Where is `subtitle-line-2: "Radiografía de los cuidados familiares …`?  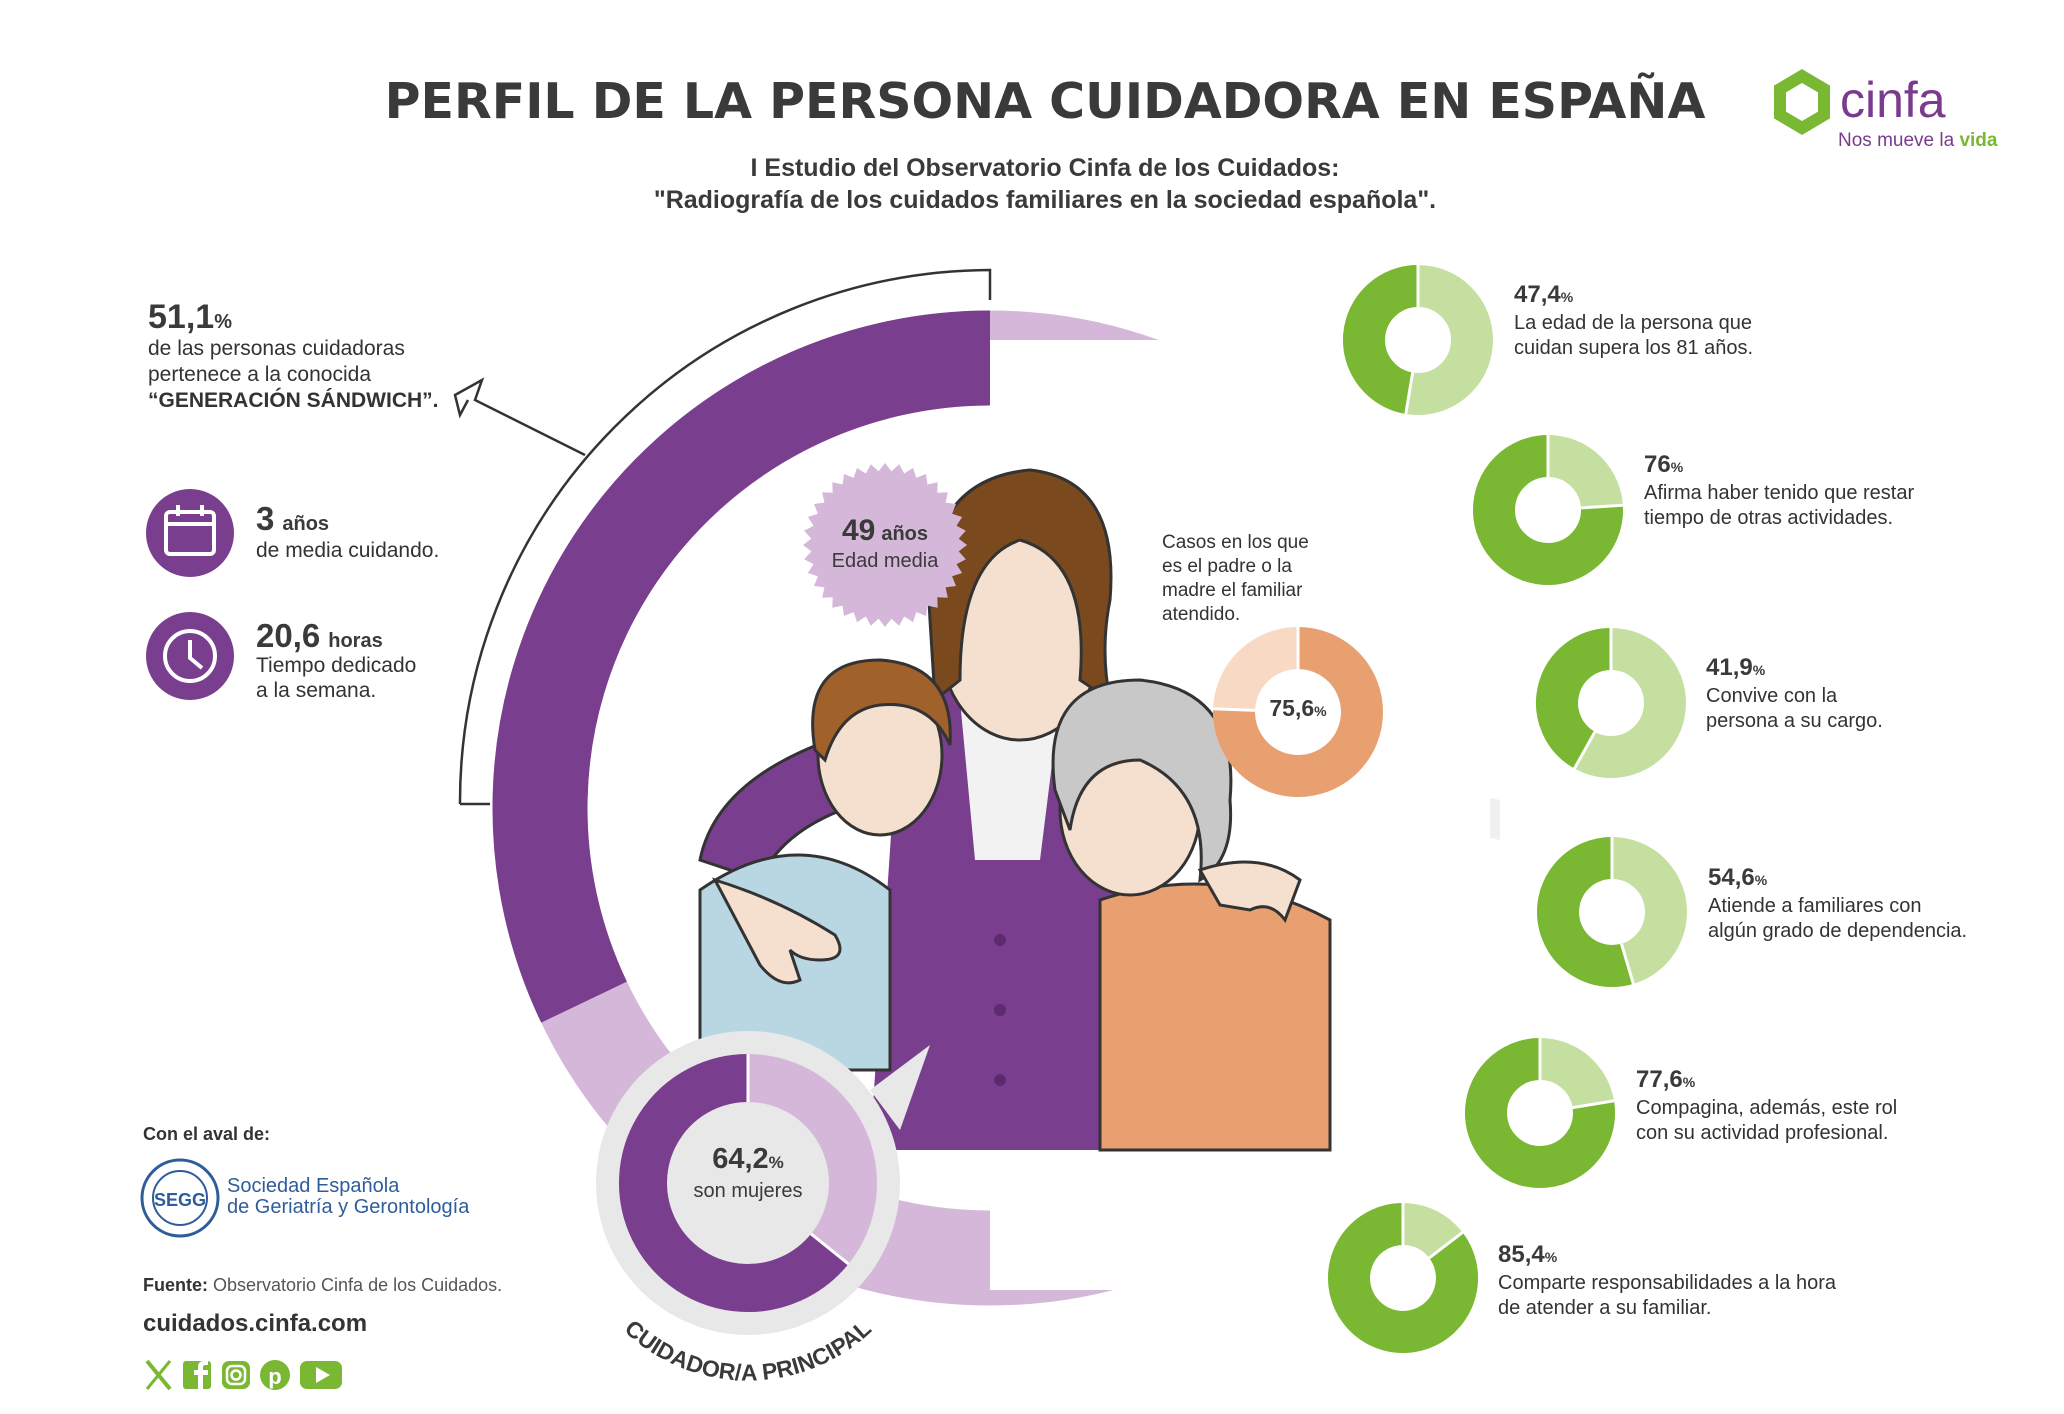 subtitle-line-2: "Radiografía de los cuidados familiares … is located at coordinates (1045, 200).